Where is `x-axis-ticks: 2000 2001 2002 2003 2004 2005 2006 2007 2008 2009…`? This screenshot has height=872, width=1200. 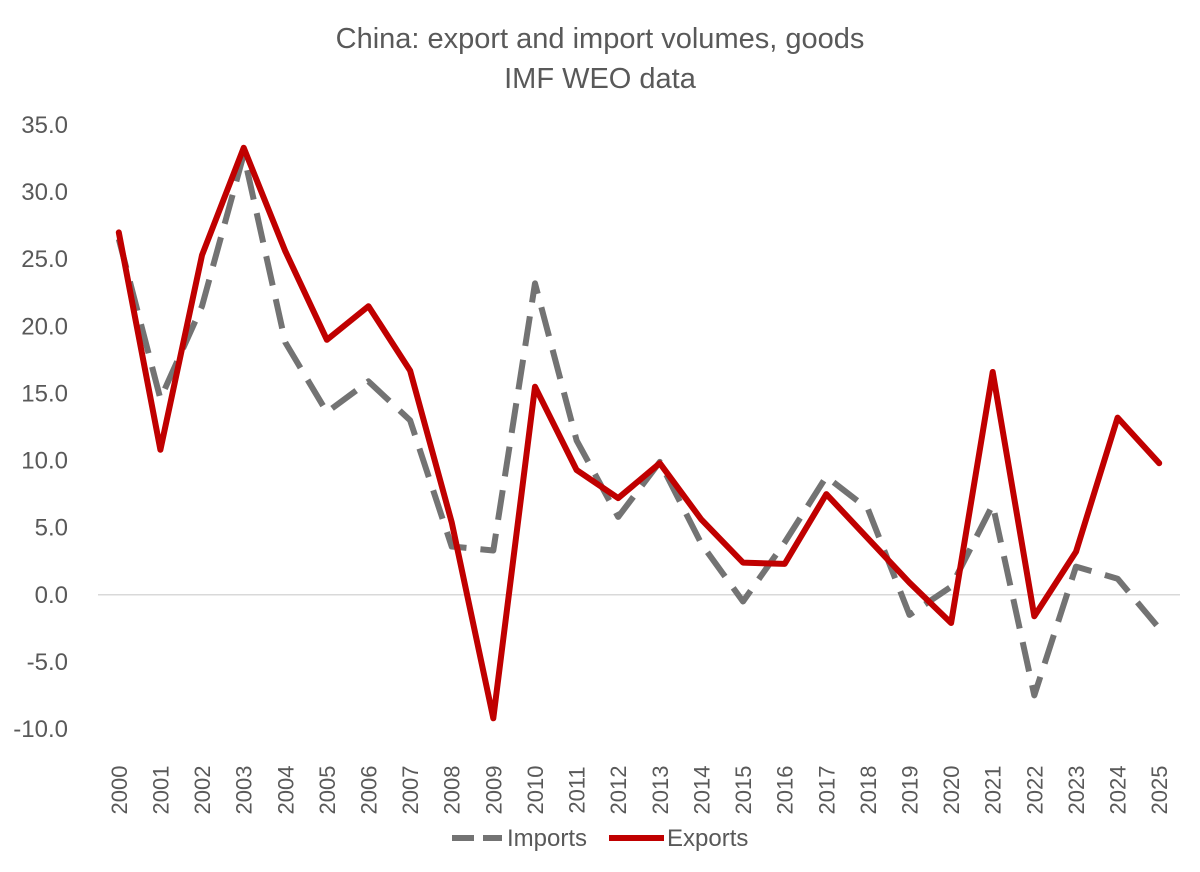 x-axis-ticks: 2000 2001 2002 2003 2004 2005 2006 2007 2008 2009… is located at coordinates (639, 790).